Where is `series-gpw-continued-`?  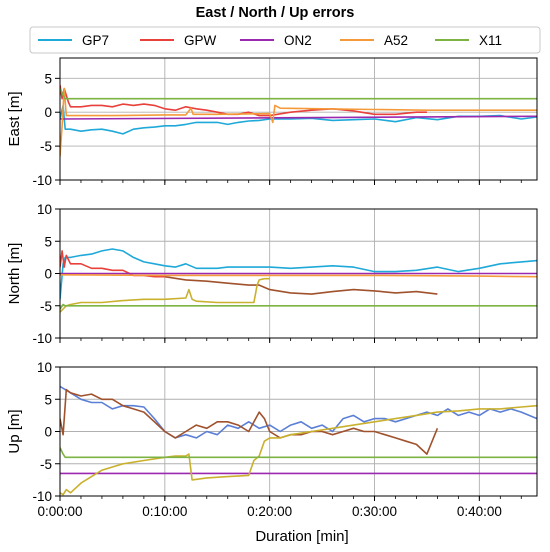
series-gpw-continued- is located at coordinates (301, 285).